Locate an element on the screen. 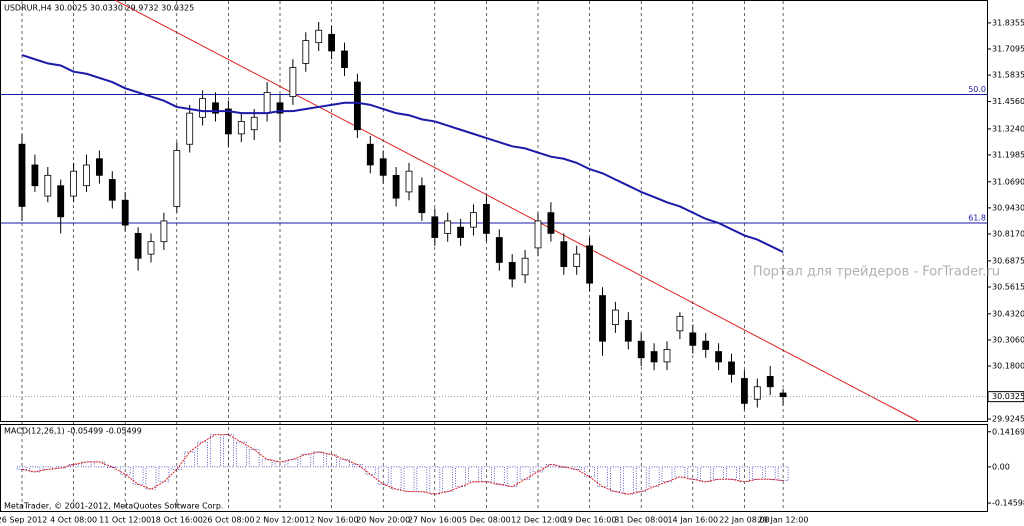 The image size is (1024, 526). y-tick-label: 30.8170 is located at coordinates (1008, 234).